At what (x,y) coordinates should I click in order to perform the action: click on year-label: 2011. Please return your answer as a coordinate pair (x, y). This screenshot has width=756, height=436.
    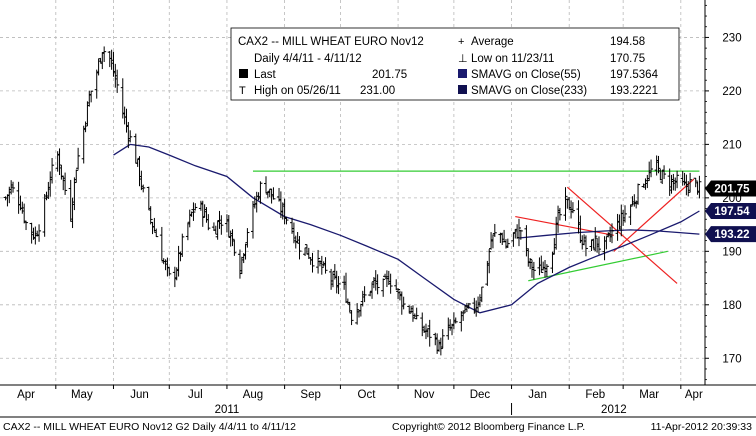
    Looking at the image, I should click on (227, 410).